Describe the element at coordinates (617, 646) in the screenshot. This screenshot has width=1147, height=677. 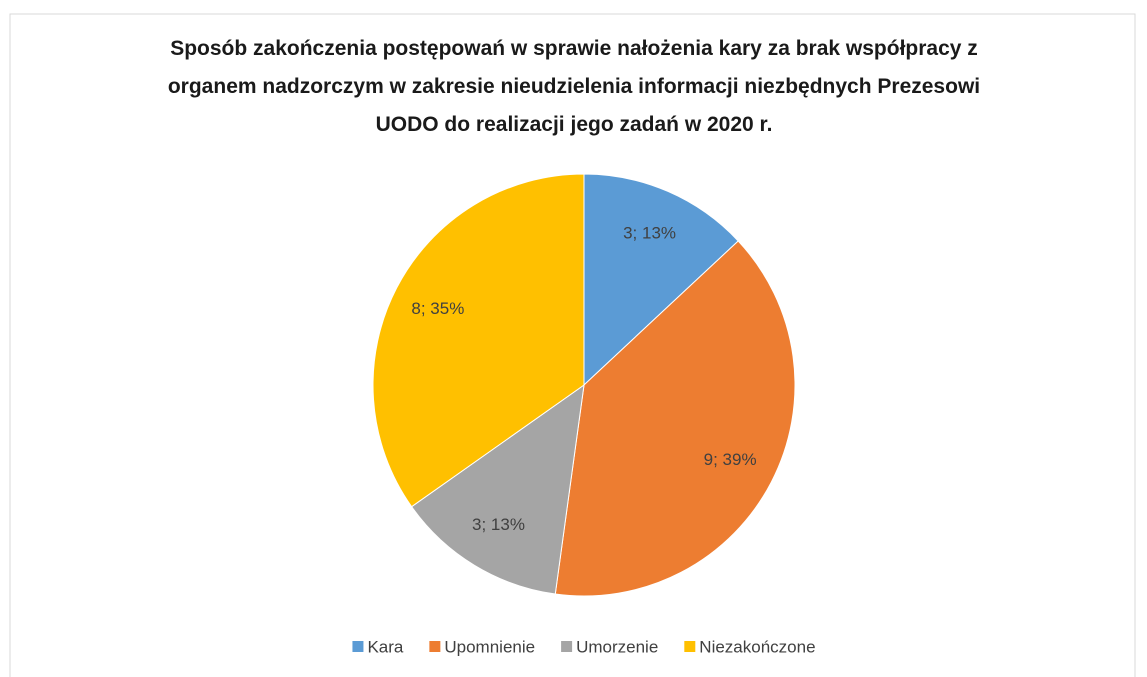
I see `legend-label: Umorzenie` at that location.